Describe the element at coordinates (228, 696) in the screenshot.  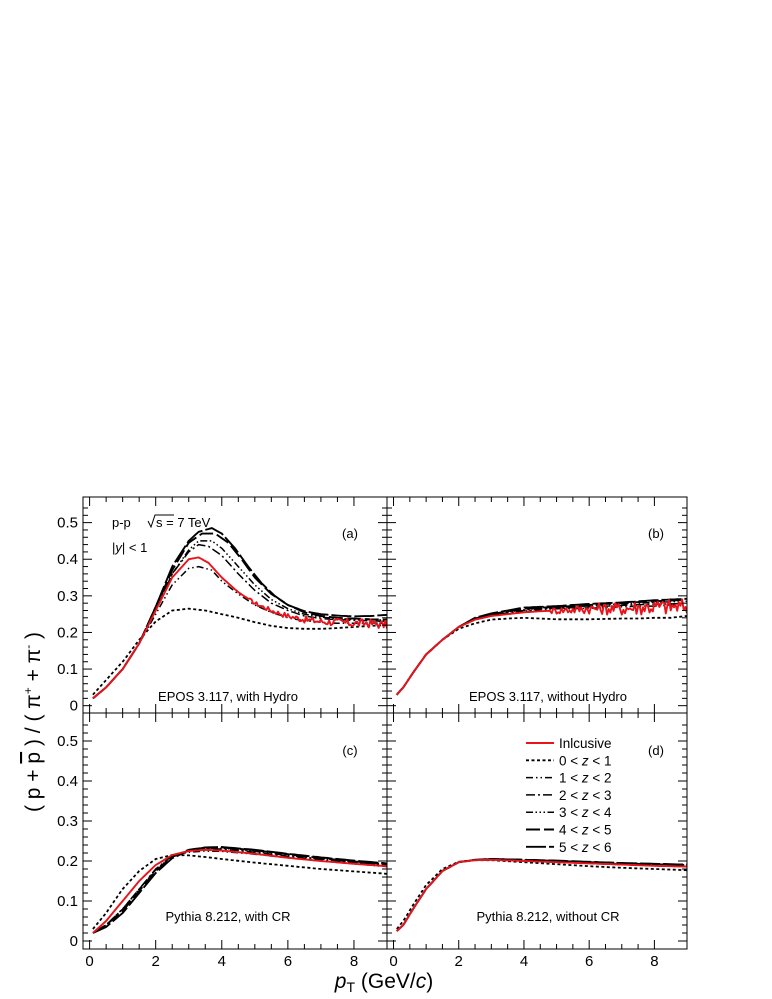
I see `panel-a-label: EPOS 3.117, with Hydro` at that location.